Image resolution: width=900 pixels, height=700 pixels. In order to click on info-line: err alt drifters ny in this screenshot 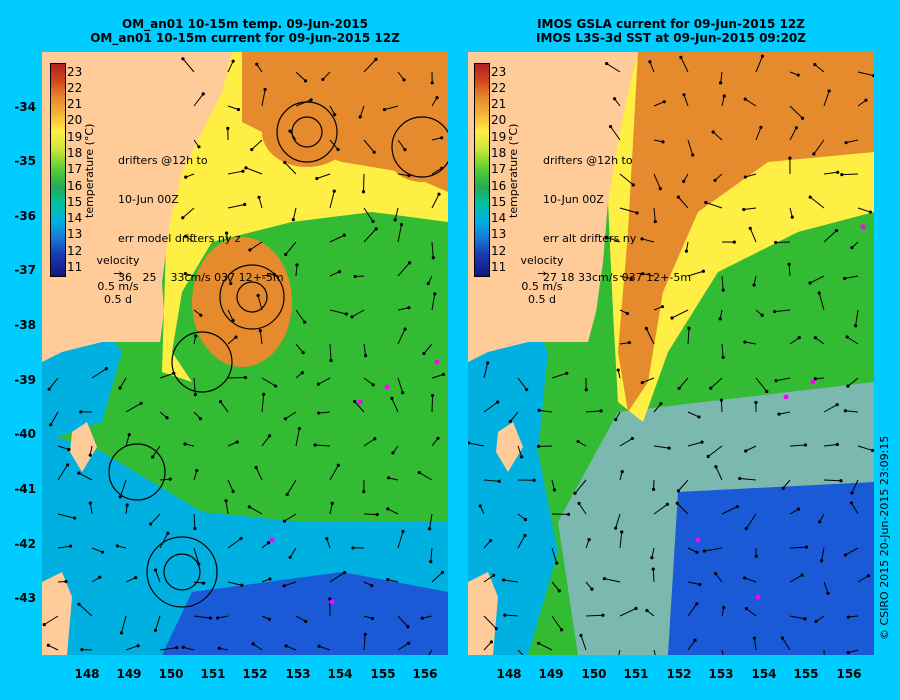, I will do `click(590, 238)`.